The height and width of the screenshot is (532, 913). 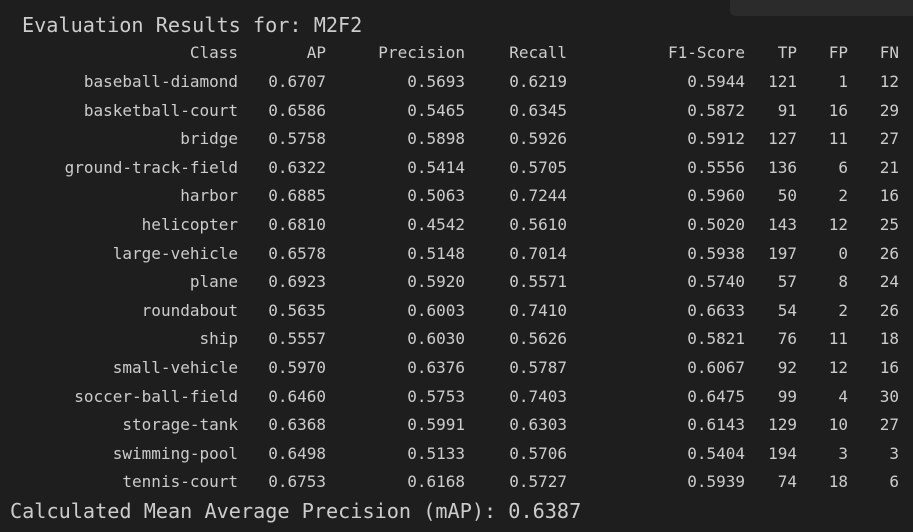 What do you see at coordinates (538, 425) in the screenshot?
I see `cell-recall: 0.6303` at bounding box center [538, 425].